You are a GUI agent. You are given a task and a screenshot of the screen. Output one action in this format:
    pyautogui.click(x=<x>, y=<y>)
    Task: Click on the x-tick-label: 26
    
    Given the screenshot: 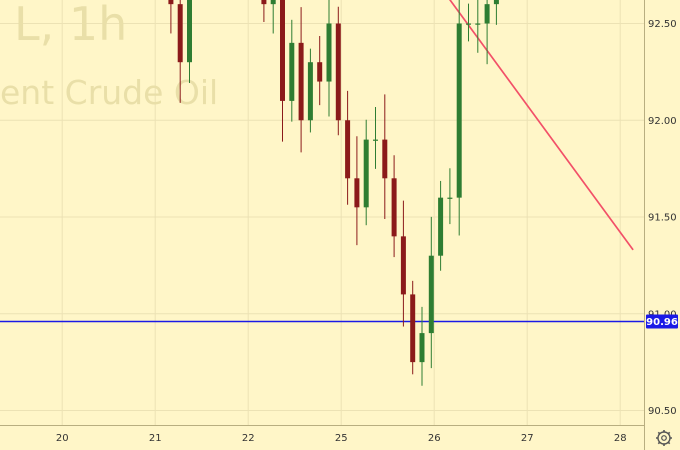 What is the action you would take?
    pyautogui.click(x=434, y=438)
    